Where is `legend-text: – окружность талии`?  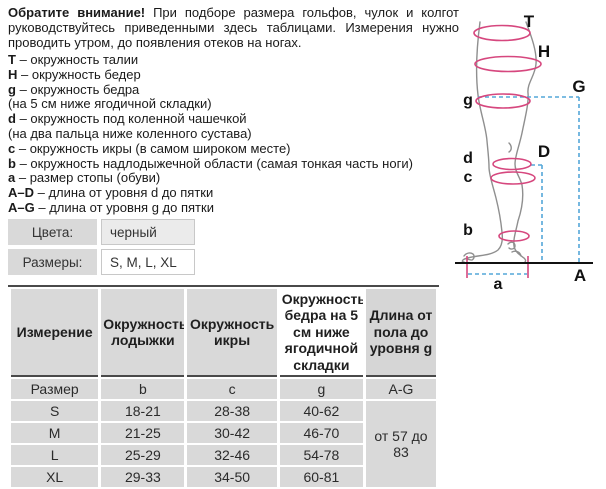
legend-text: – окружность талии is located at coordinates (77, 59).